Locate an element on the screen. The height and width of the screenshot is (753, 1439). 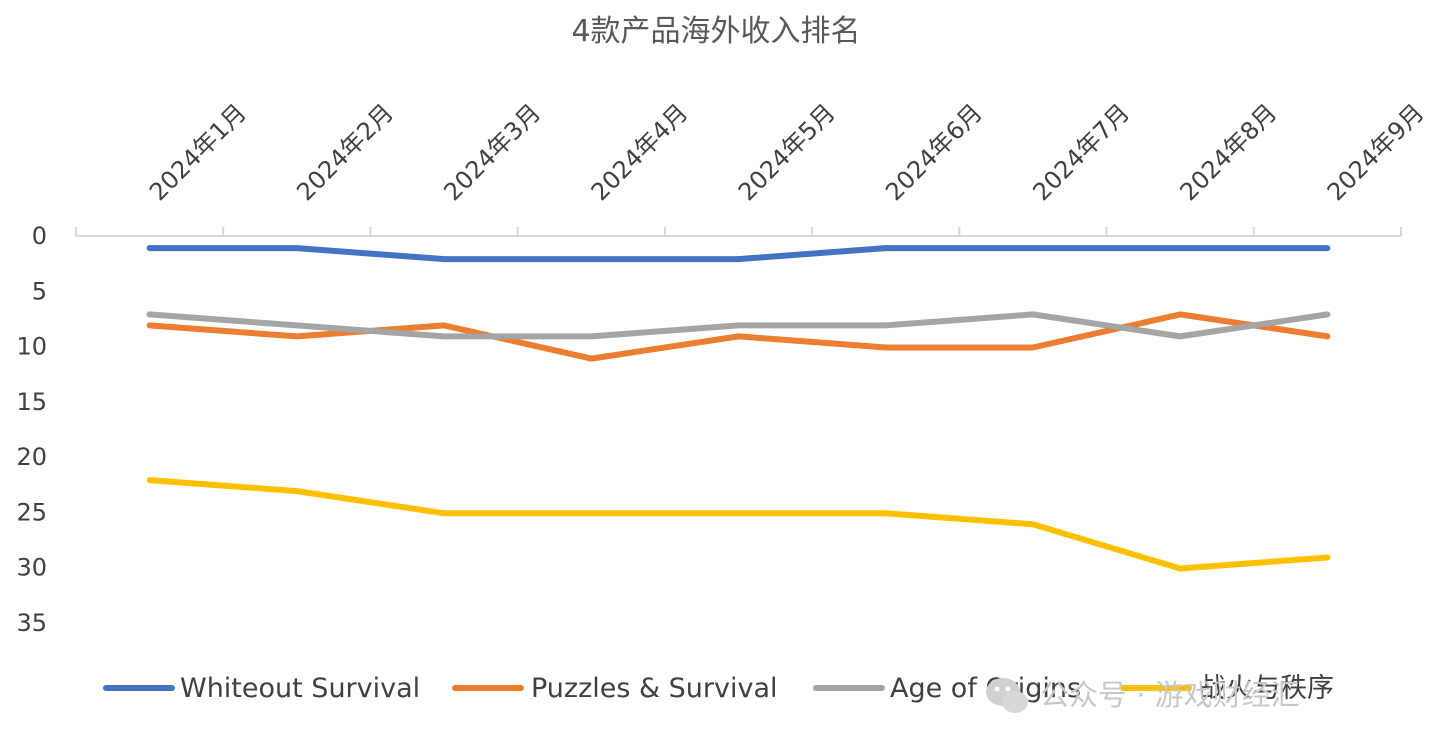
y-tick-label: 10 is located at coordinates (31, 347).